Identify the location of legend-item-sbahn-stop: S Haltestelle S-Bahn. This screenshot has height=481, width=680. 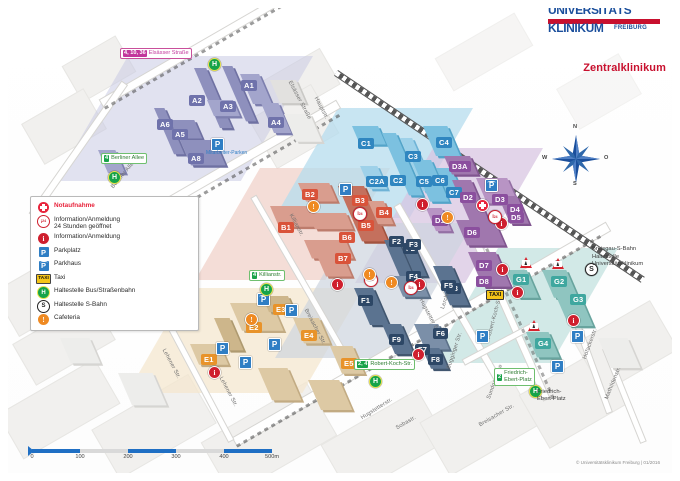
(115, 306).